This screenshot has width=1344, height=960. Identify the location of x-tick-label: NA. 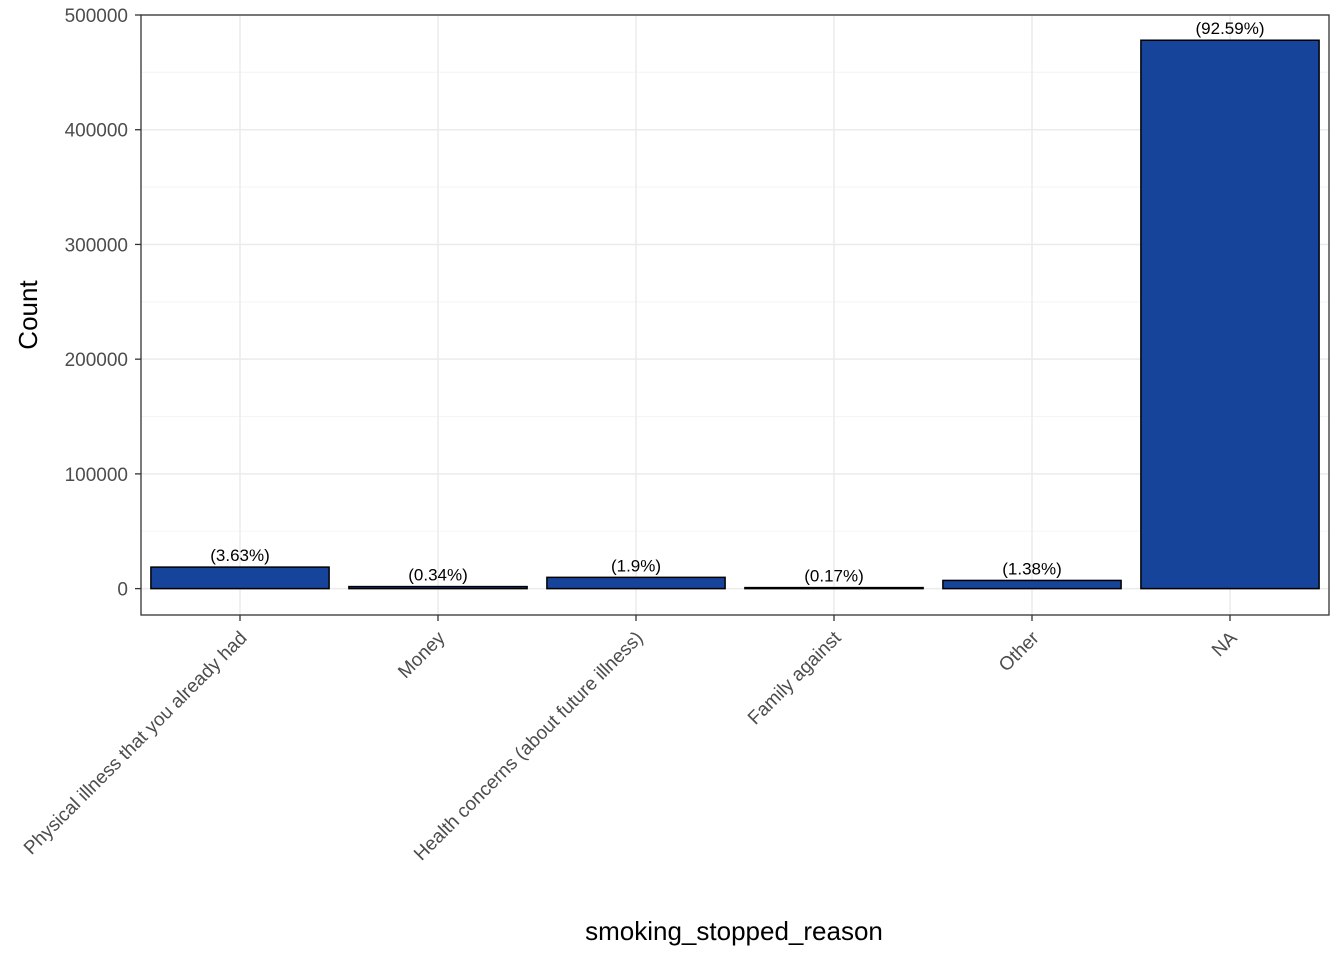
(1225, 644).